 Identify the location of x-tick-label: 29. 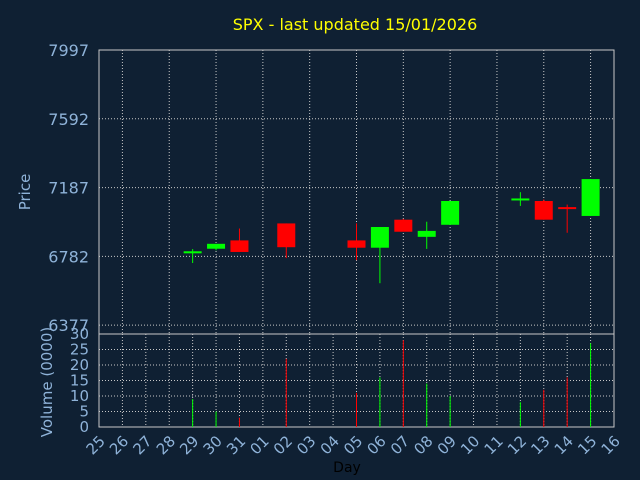
(189, 445).